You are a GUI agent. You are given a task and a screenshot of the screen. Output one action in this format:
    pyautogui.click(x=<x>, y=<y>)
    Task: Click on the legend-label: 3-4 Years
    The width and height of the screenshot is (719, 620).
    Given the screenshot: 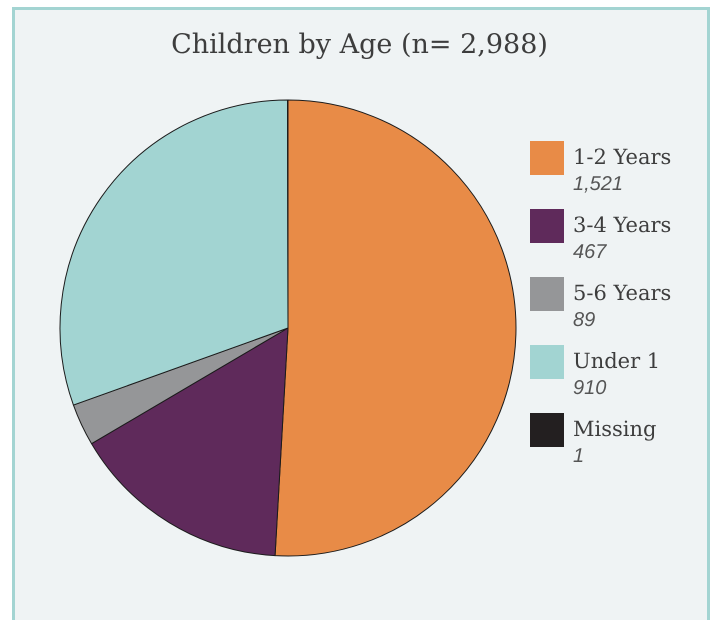 What is the action you would take?
    pyautogui.click(x=622, y=225)
    